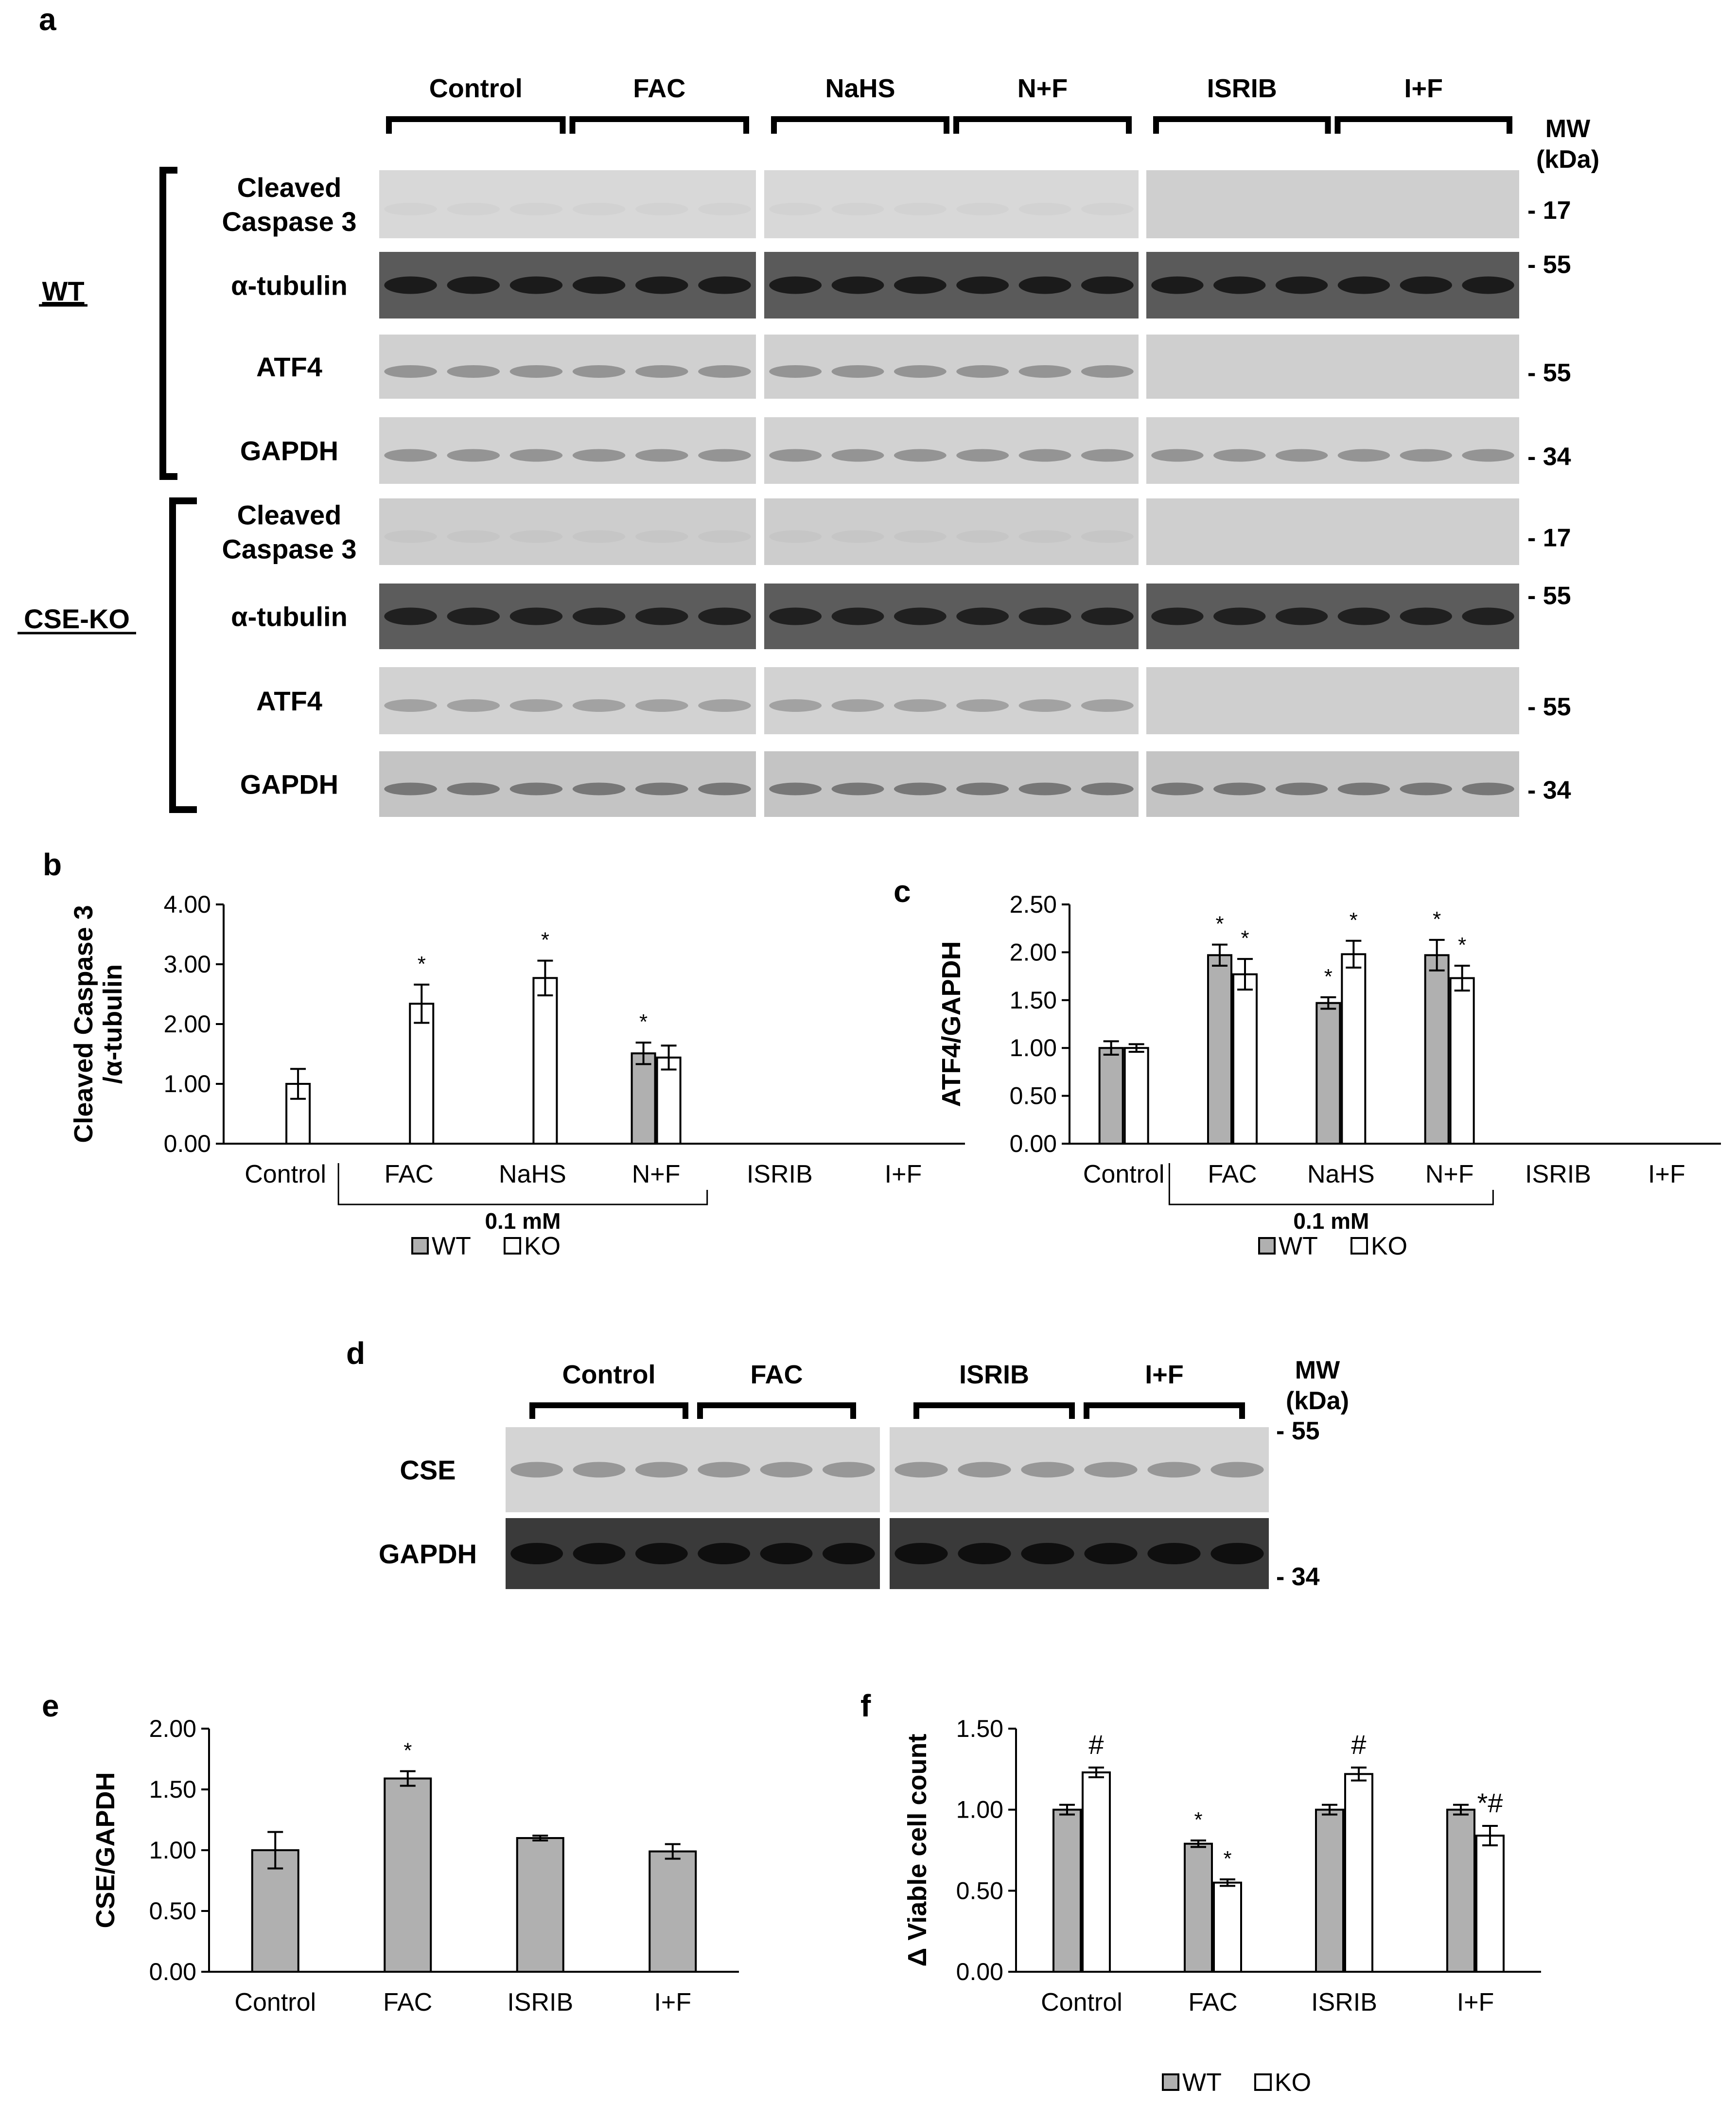  I want to click on blot-a-mw-unit: (kDa), so click(1568, 159).